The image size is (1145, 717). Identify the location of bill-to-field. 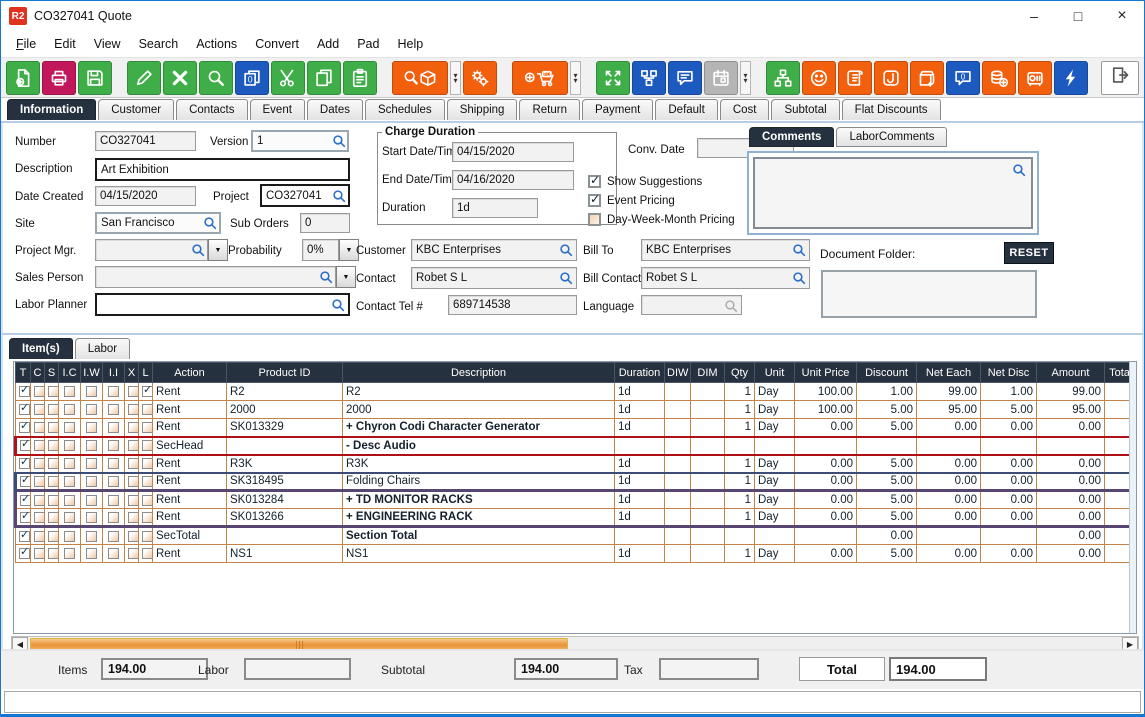
(725, 250).